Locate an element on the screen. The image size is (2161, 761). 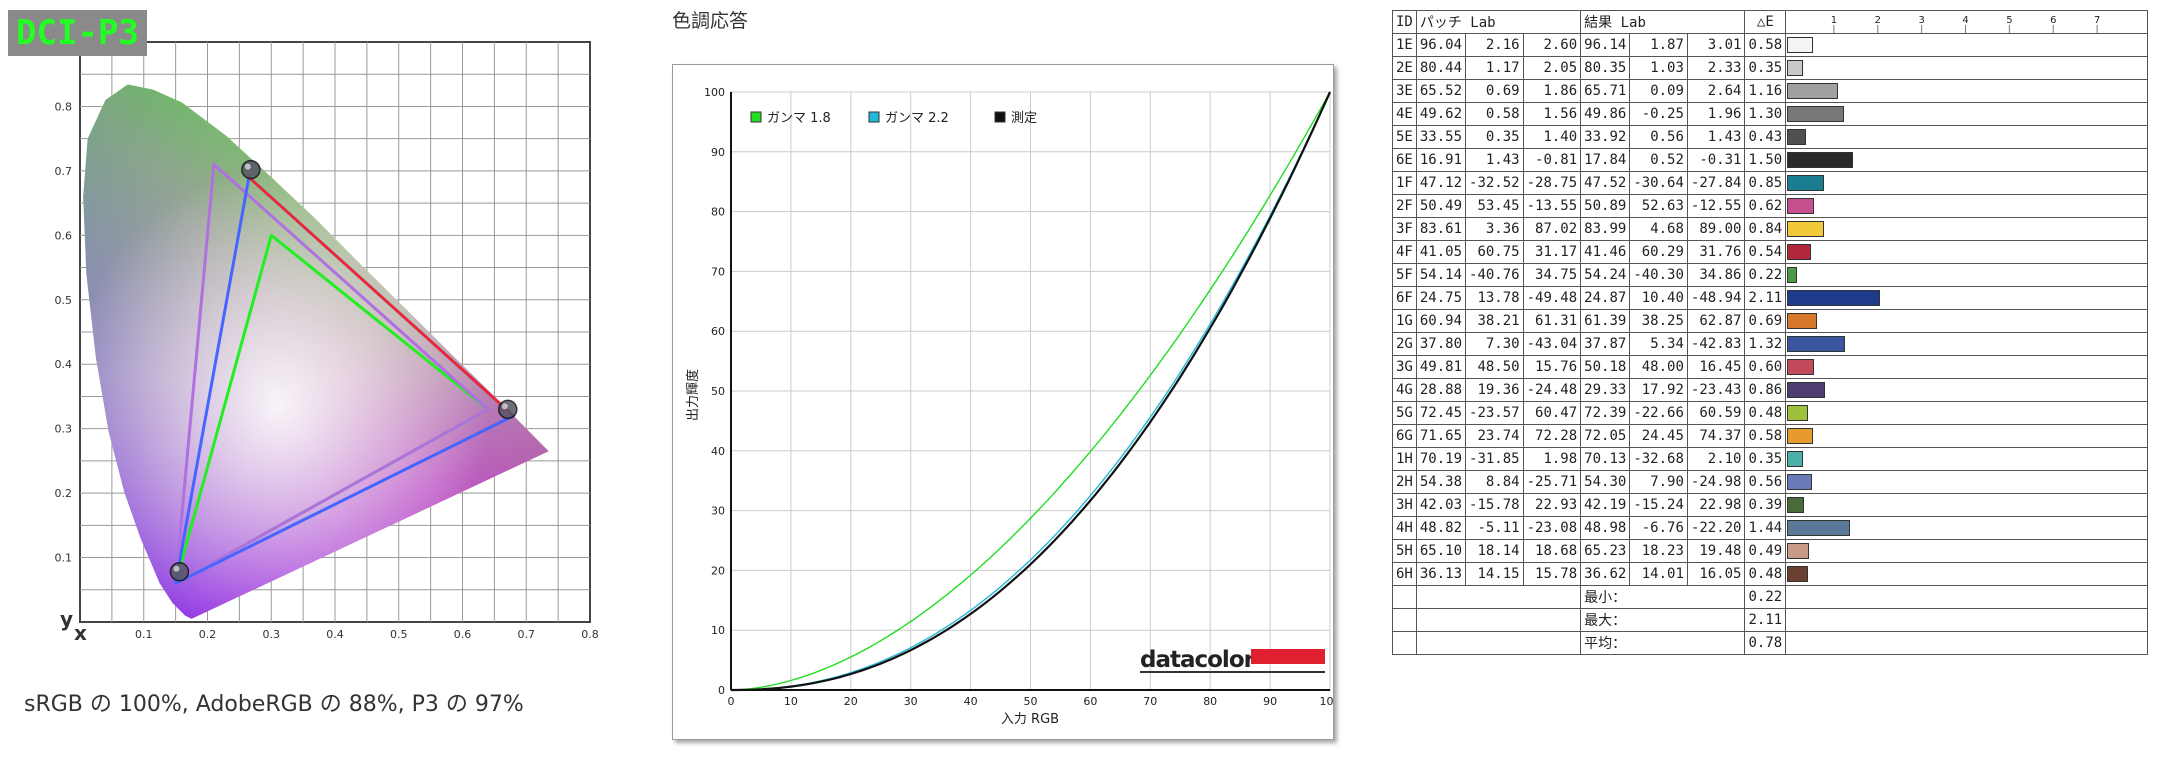
cie-x-tick: 0.6 is located at coordinates (463, 634).